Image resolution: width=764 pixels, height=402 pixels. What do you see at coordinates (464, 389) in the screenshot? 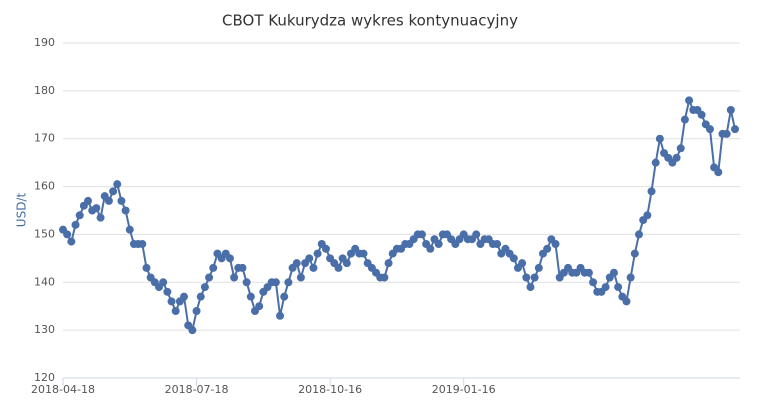
I see `x-tick-label: 2019-01-16` at bounding box center [464, 389].